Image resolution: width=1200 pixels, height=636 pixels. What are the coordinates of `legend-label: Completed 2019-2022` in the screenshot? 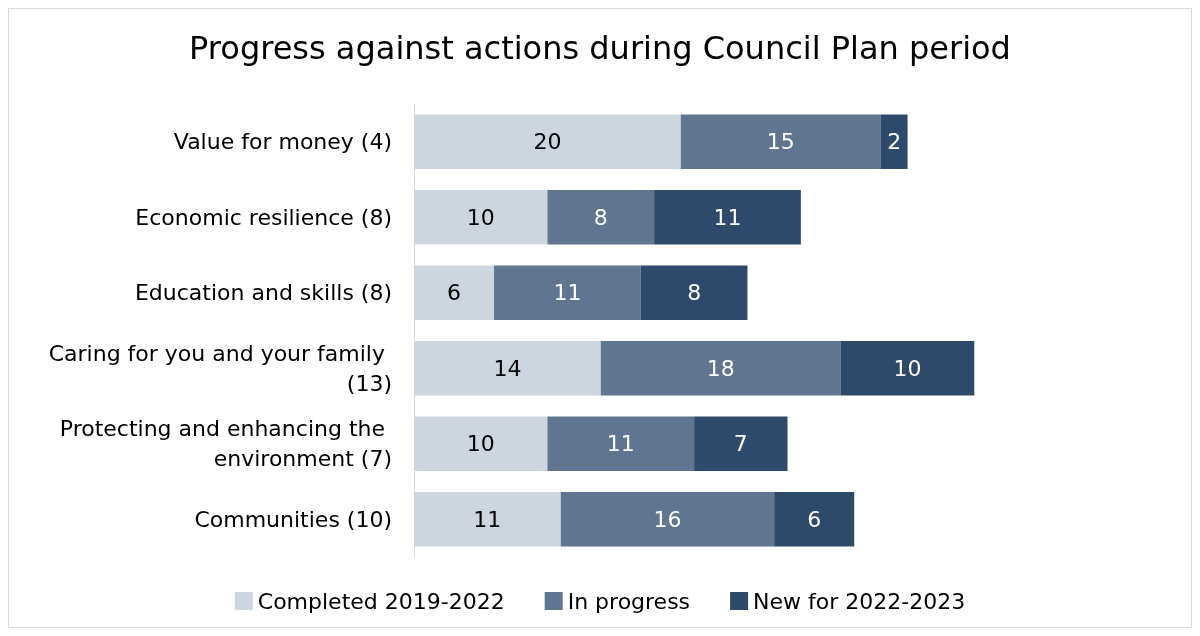 It's located at (381, 601).